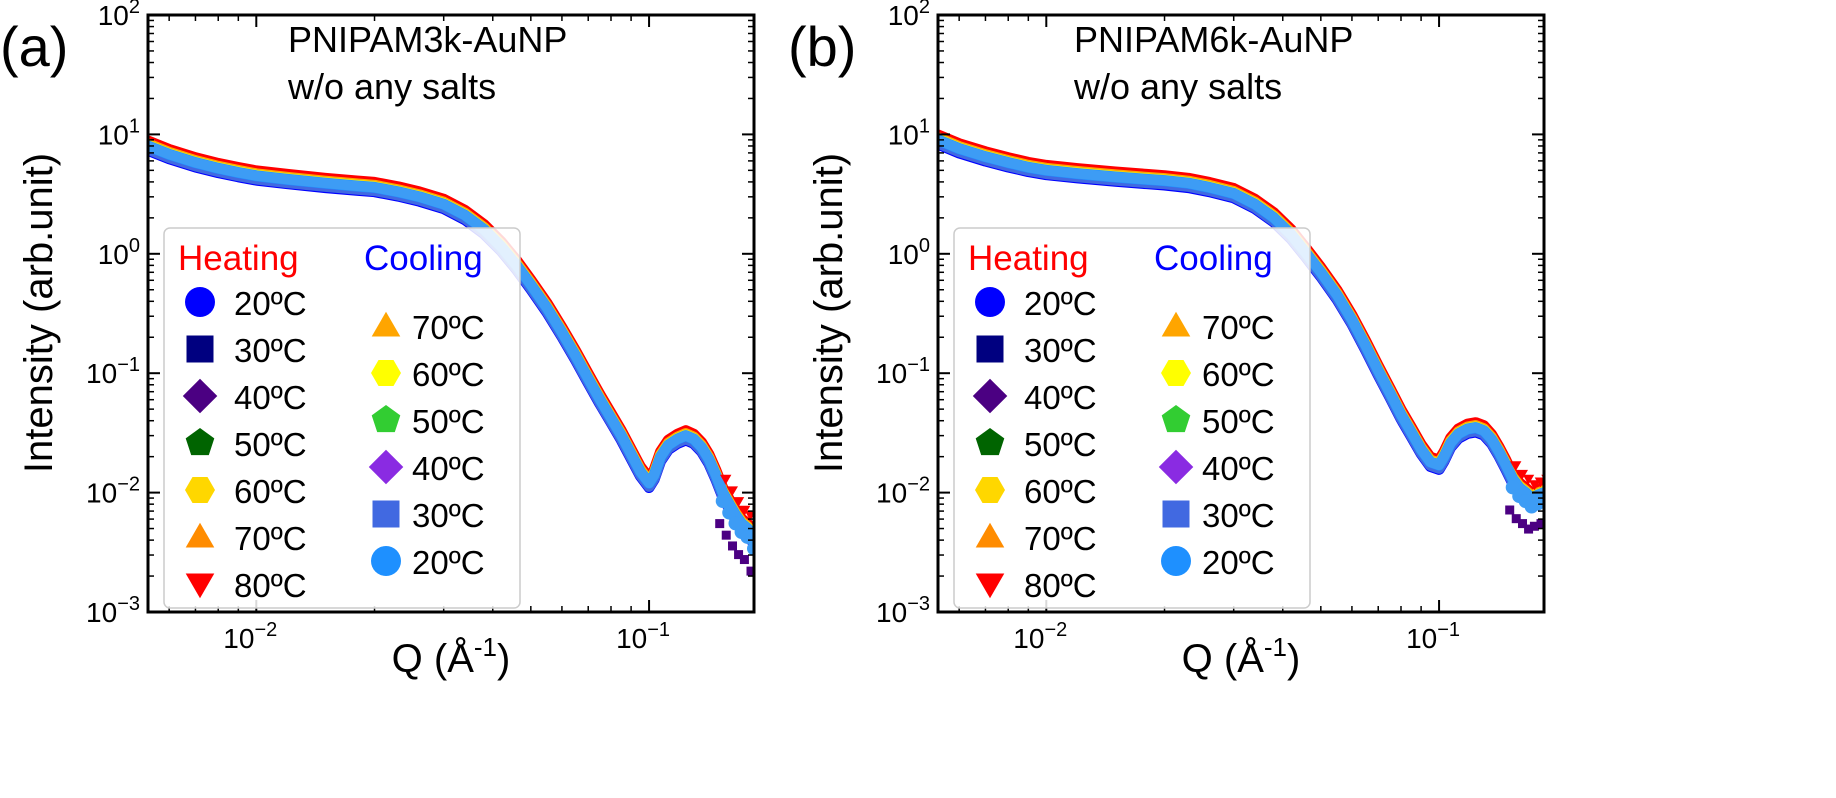  I want to click on y-tick-label-exponent: 2, so click(924, 9).